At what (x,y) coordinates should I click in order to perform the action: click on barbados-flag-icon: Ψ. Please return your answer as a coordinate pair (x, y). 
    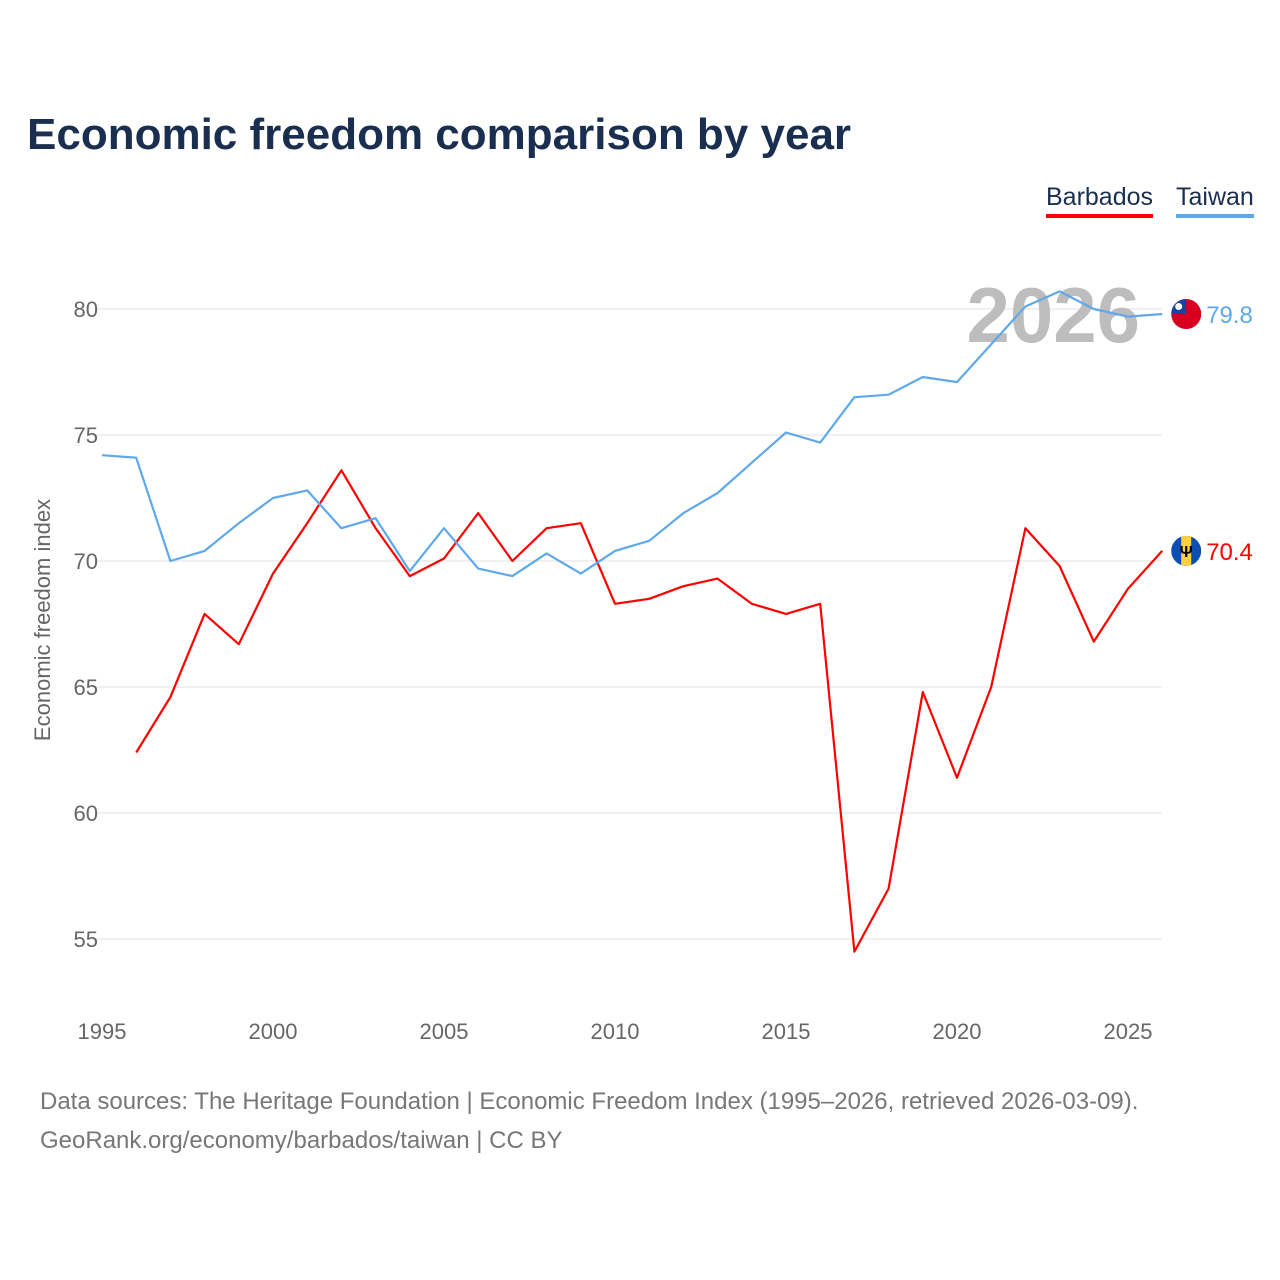
    Looking at the image, I should click on (1186, 550).